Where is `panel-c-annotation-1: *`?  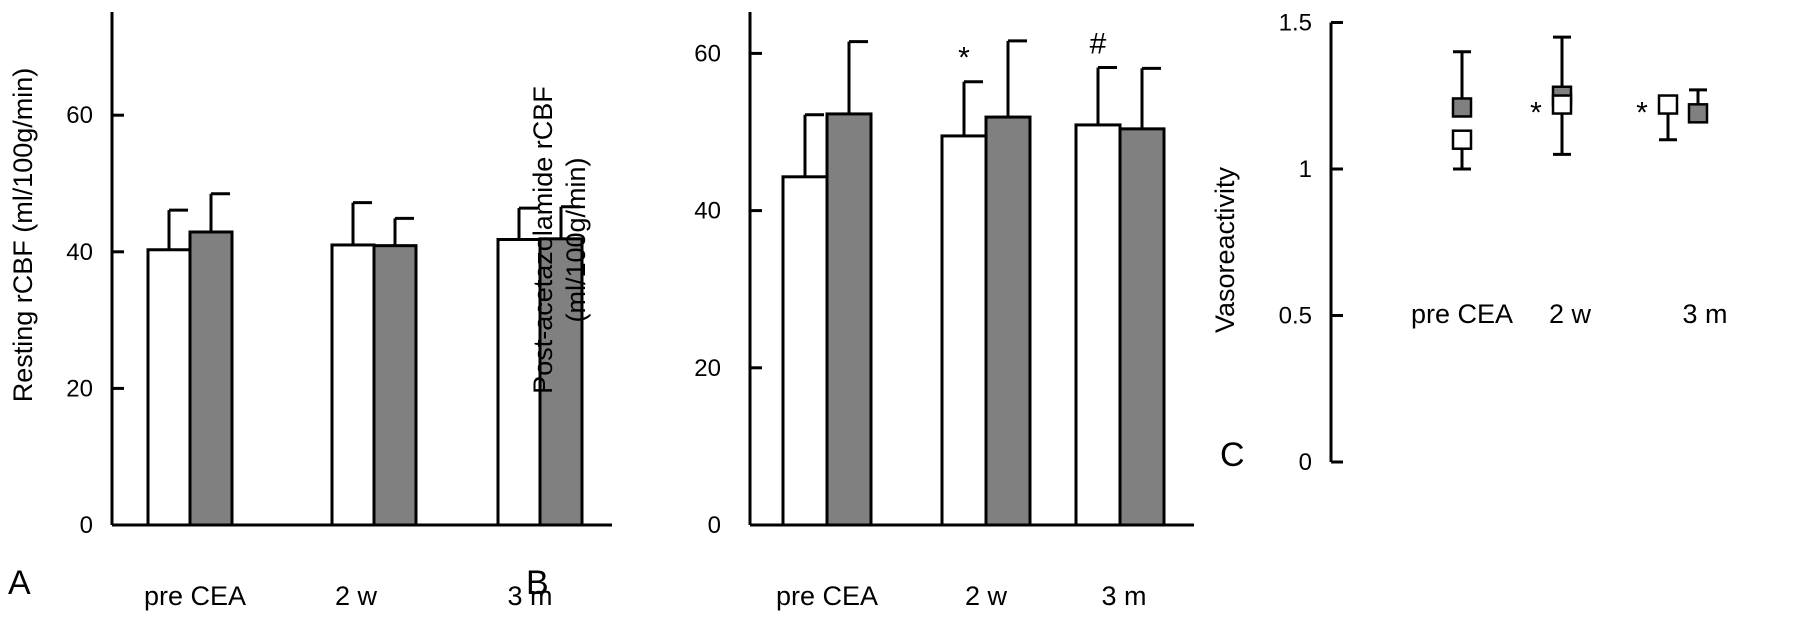 panel-c-annotation-1: * is located at coordinates (1642, 113).